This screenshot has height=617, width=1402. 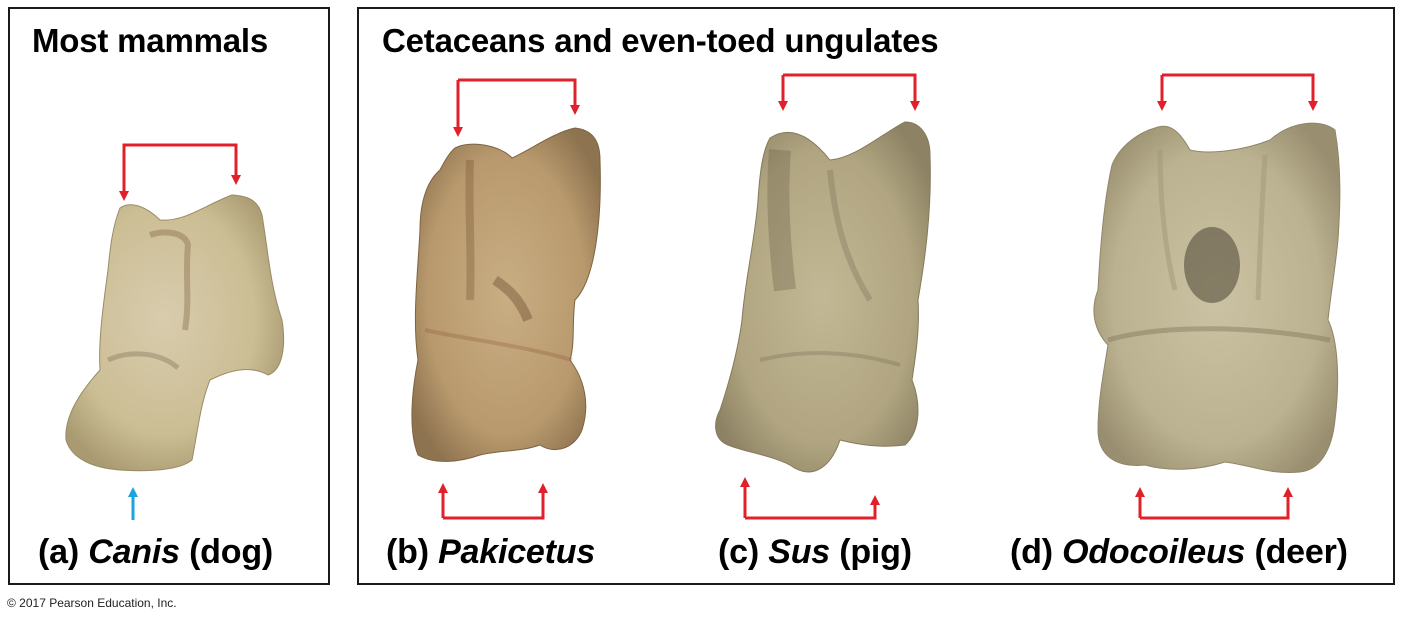 I want to click on caption-sus: (c) Sus (pig), so click(x=815, y=552).